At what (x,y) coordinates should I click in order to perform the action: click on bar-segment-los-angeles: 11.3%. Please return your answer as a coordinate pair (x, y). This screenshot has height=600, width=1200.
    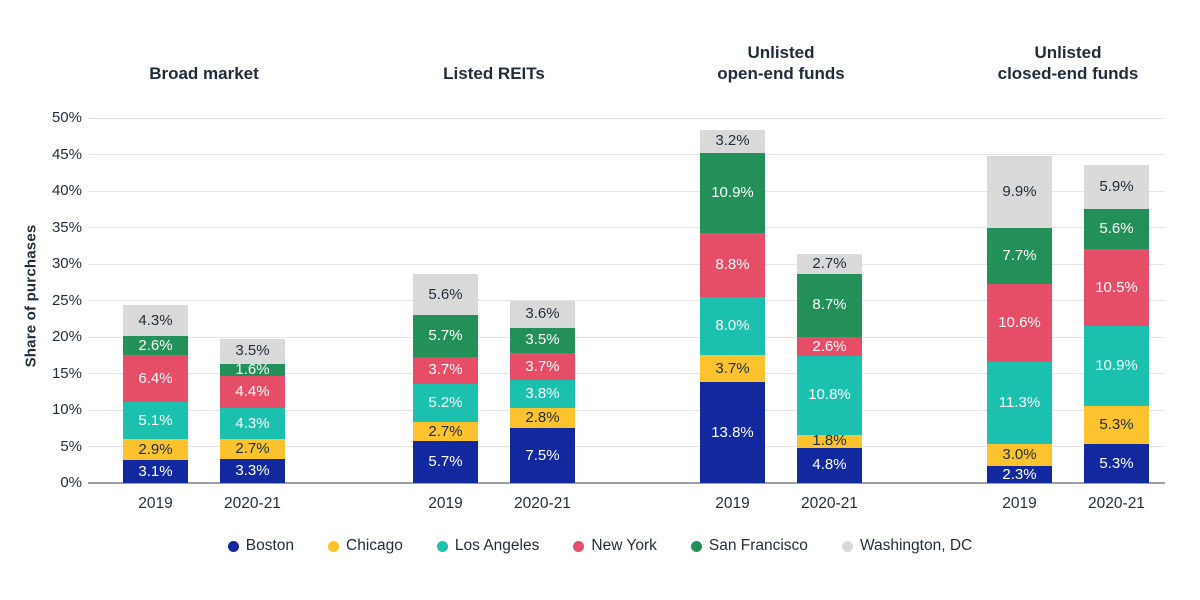
    Looking at the image, I should click on (1019, 403).